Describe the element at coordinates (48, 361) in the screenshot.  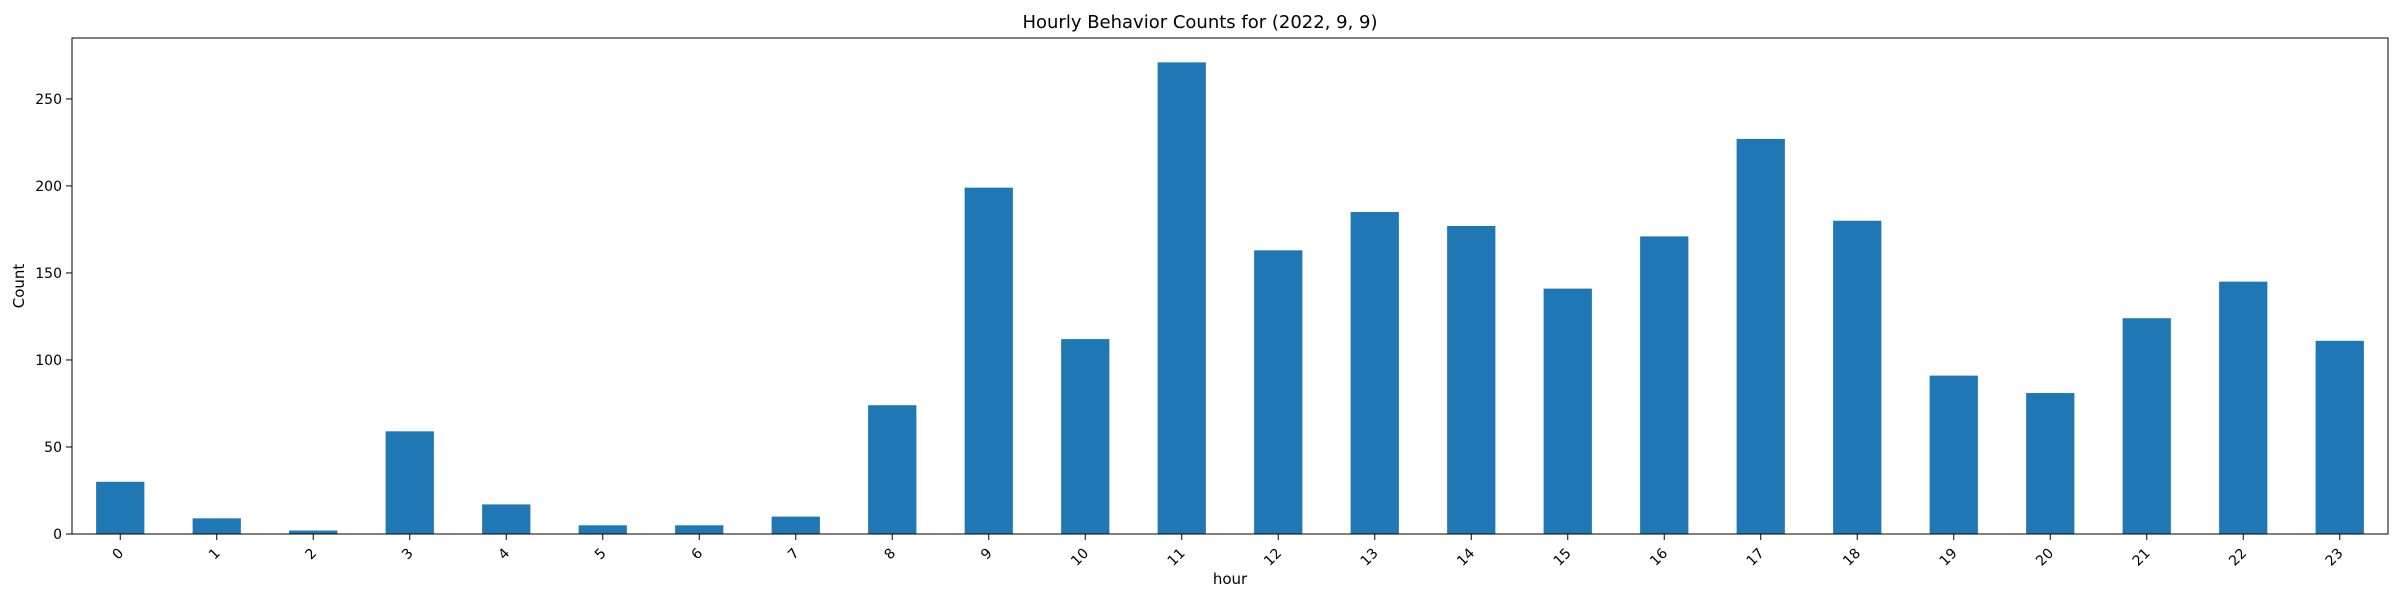
I see `y-tick-label: 100` at that location.